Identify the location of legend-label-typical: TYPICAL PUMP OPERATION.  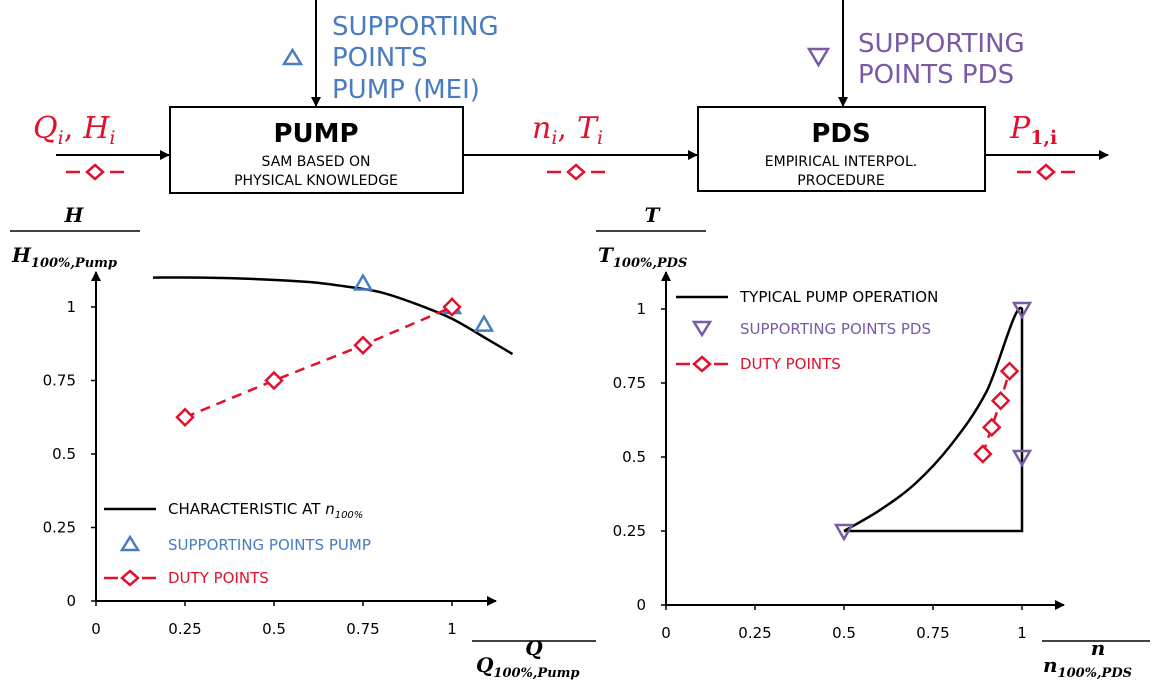
(838, 297).